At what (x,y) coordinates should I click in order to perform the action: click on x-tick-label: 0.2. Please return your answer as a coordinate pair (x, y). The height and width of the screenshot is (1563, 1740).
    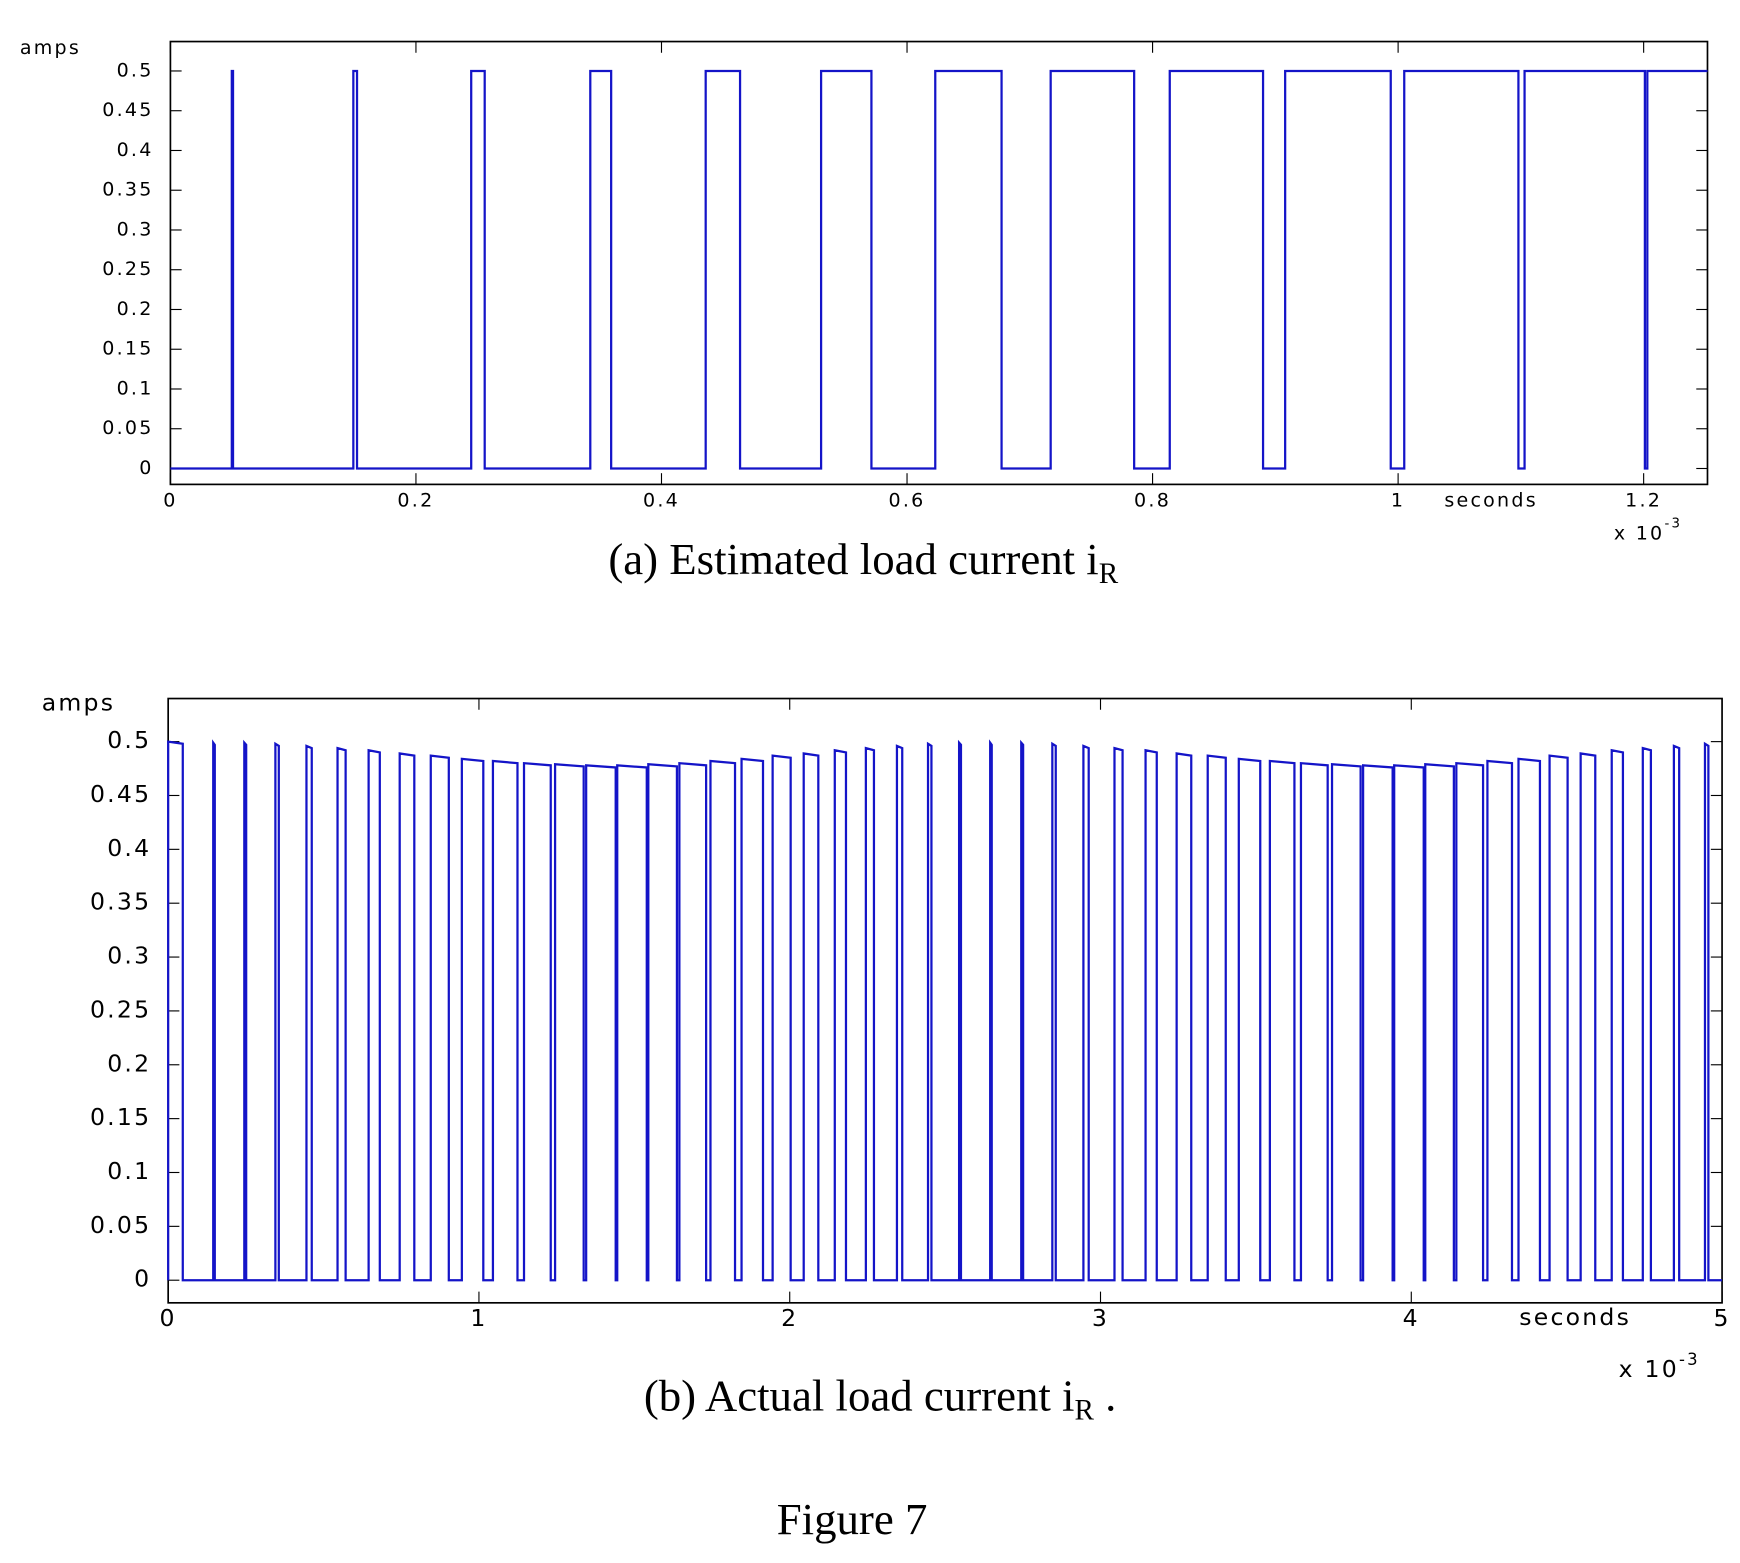
    Looking at the image, I should click on (415, 501).